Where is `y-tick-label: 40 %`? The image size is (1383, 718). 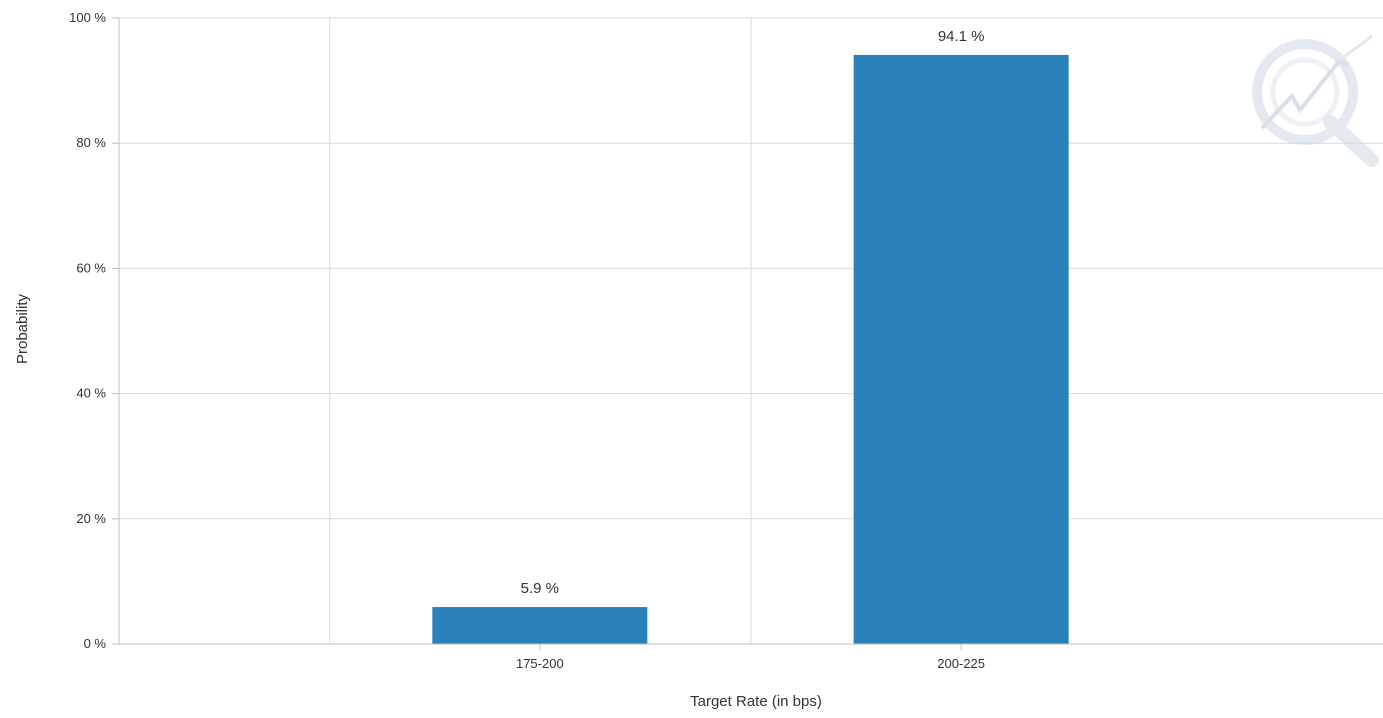
y-tick-label: 40 % is located at coordinates (91, 393).